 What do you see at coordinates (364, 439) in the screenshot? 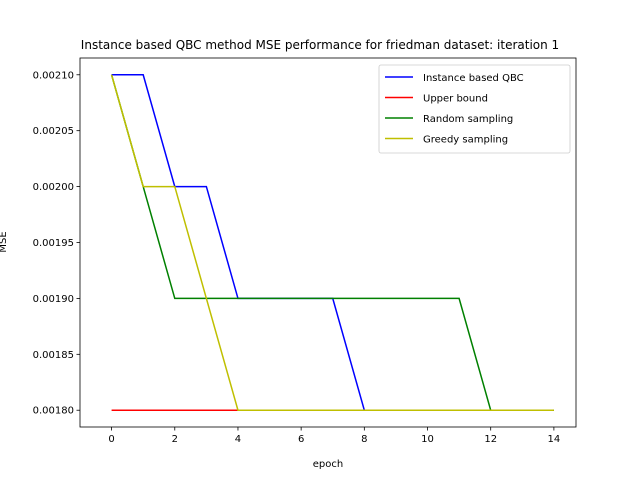
I see `x-tick-label: 8` at bounding box center [364, 439].